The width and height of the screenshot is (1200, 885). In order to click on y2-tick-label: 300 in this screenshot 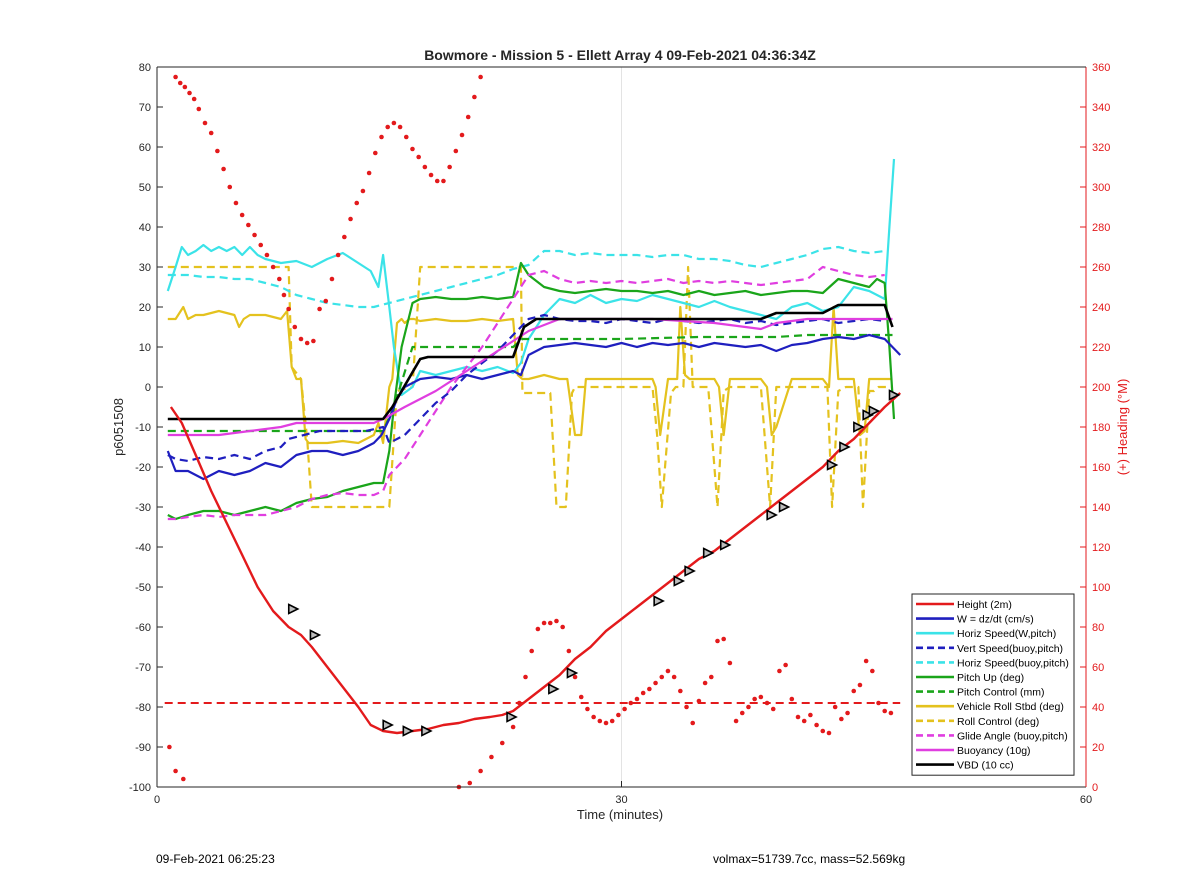, I will do `click(1101, 188)`.